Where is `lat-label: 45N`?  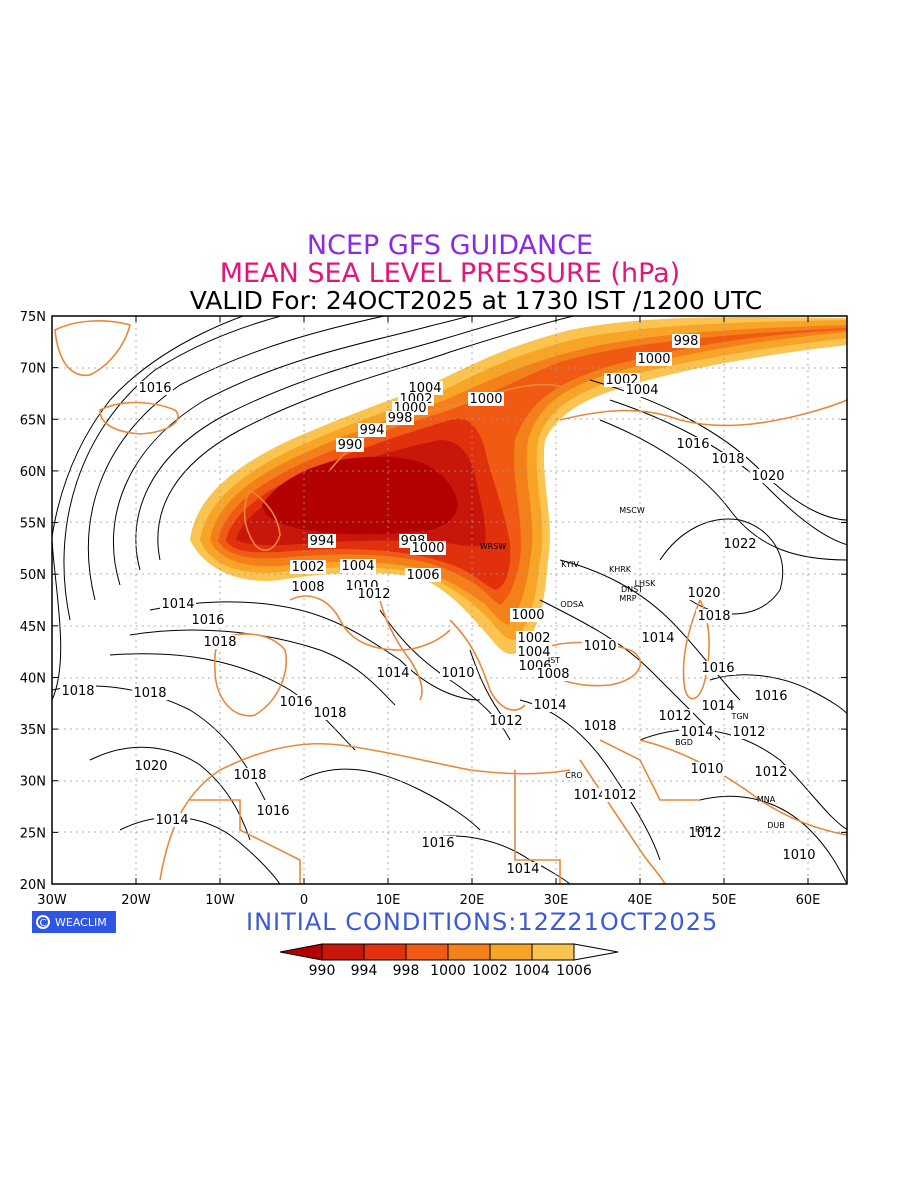
lat-label: 45N is located at coordinates (33, 627).